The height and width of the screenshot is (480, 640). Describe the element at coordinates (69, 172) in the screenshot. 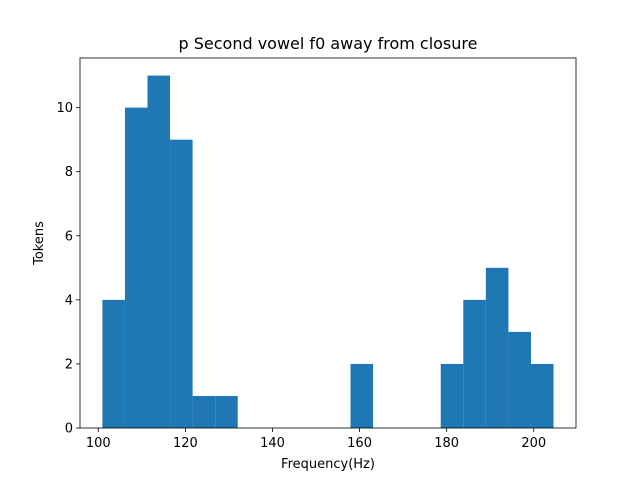

I see `y-tick-label: 8` at that location.